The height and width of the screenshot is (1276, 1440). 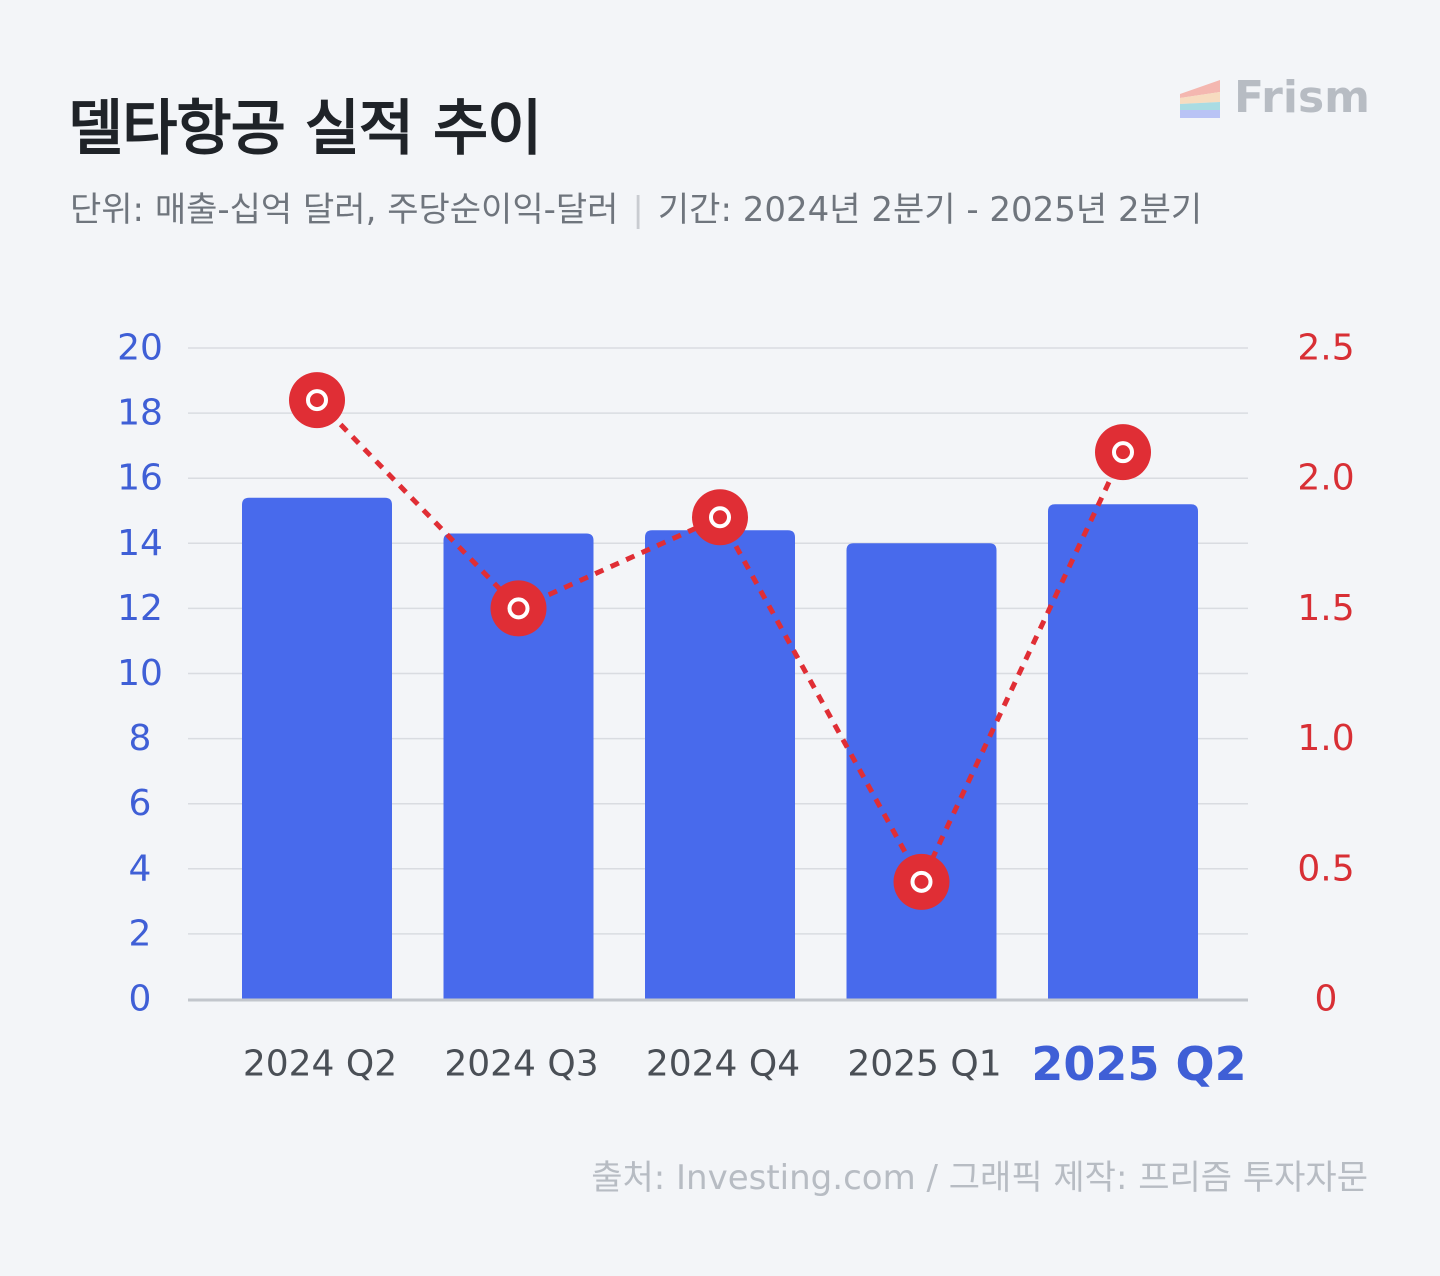 I want to click on page-title: 델타항공 실적 추이, so click(x=305, y=129).